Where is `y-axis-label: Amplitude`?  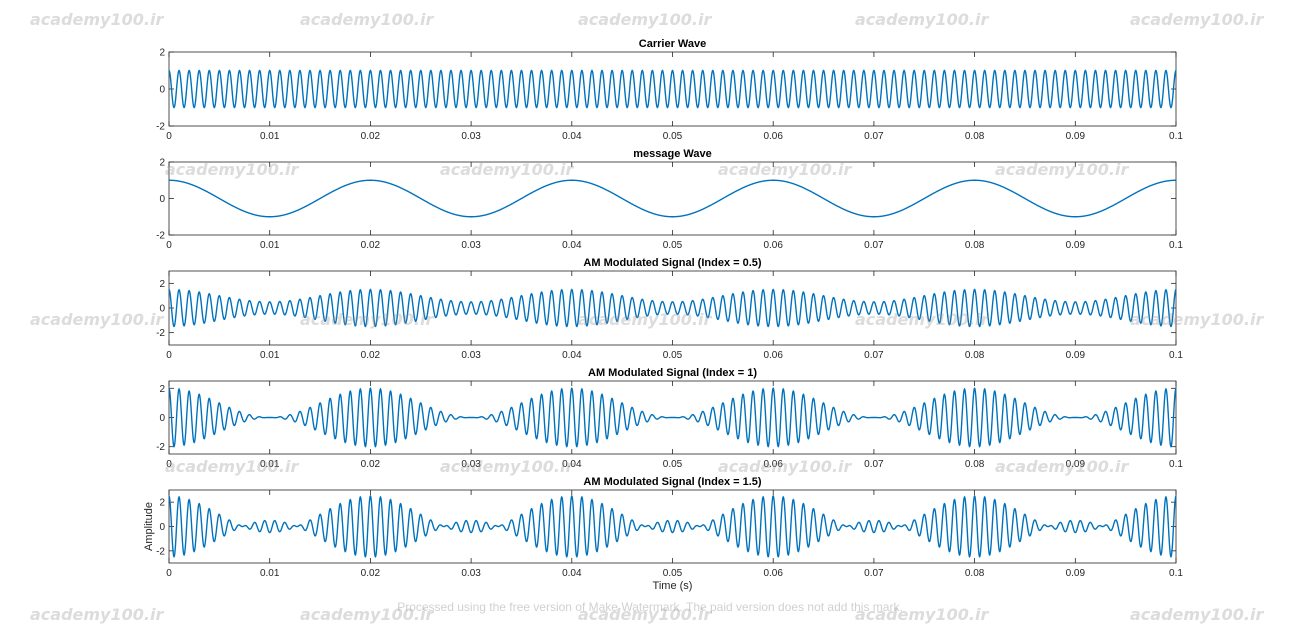
y-axis-label: Amplitude is located at coordinates (149, 526).